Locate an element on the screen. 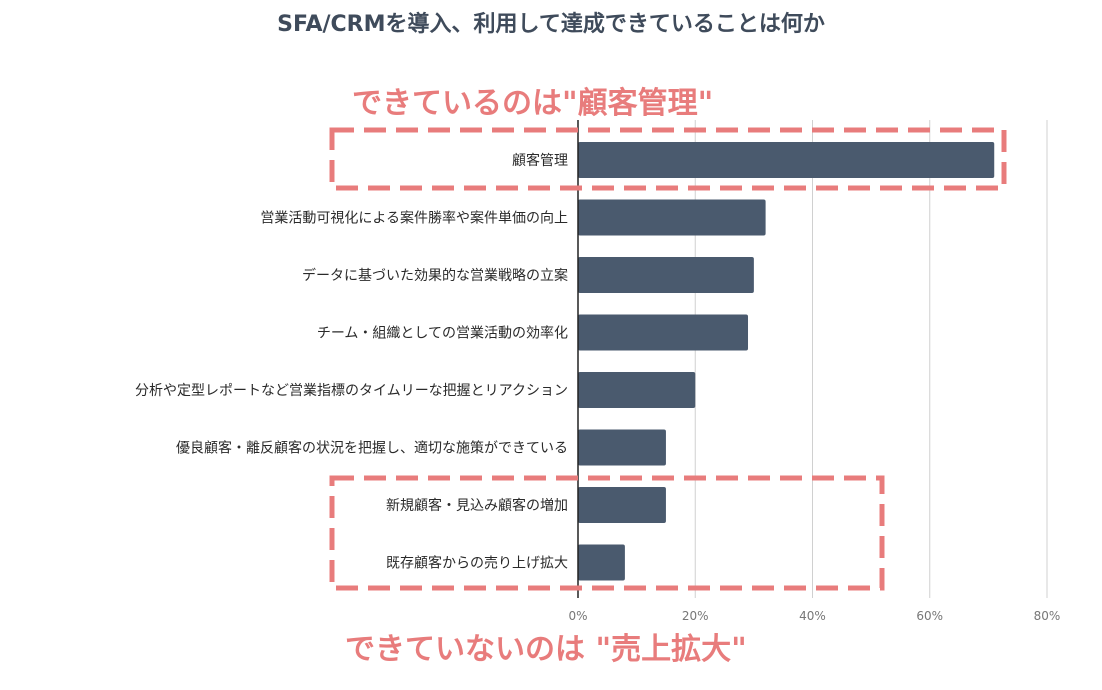 The height and width of the screenshot is (690, 1102). category-label: チーム・組織としての営業活動の効率化 is located at coordinates (442, 333).